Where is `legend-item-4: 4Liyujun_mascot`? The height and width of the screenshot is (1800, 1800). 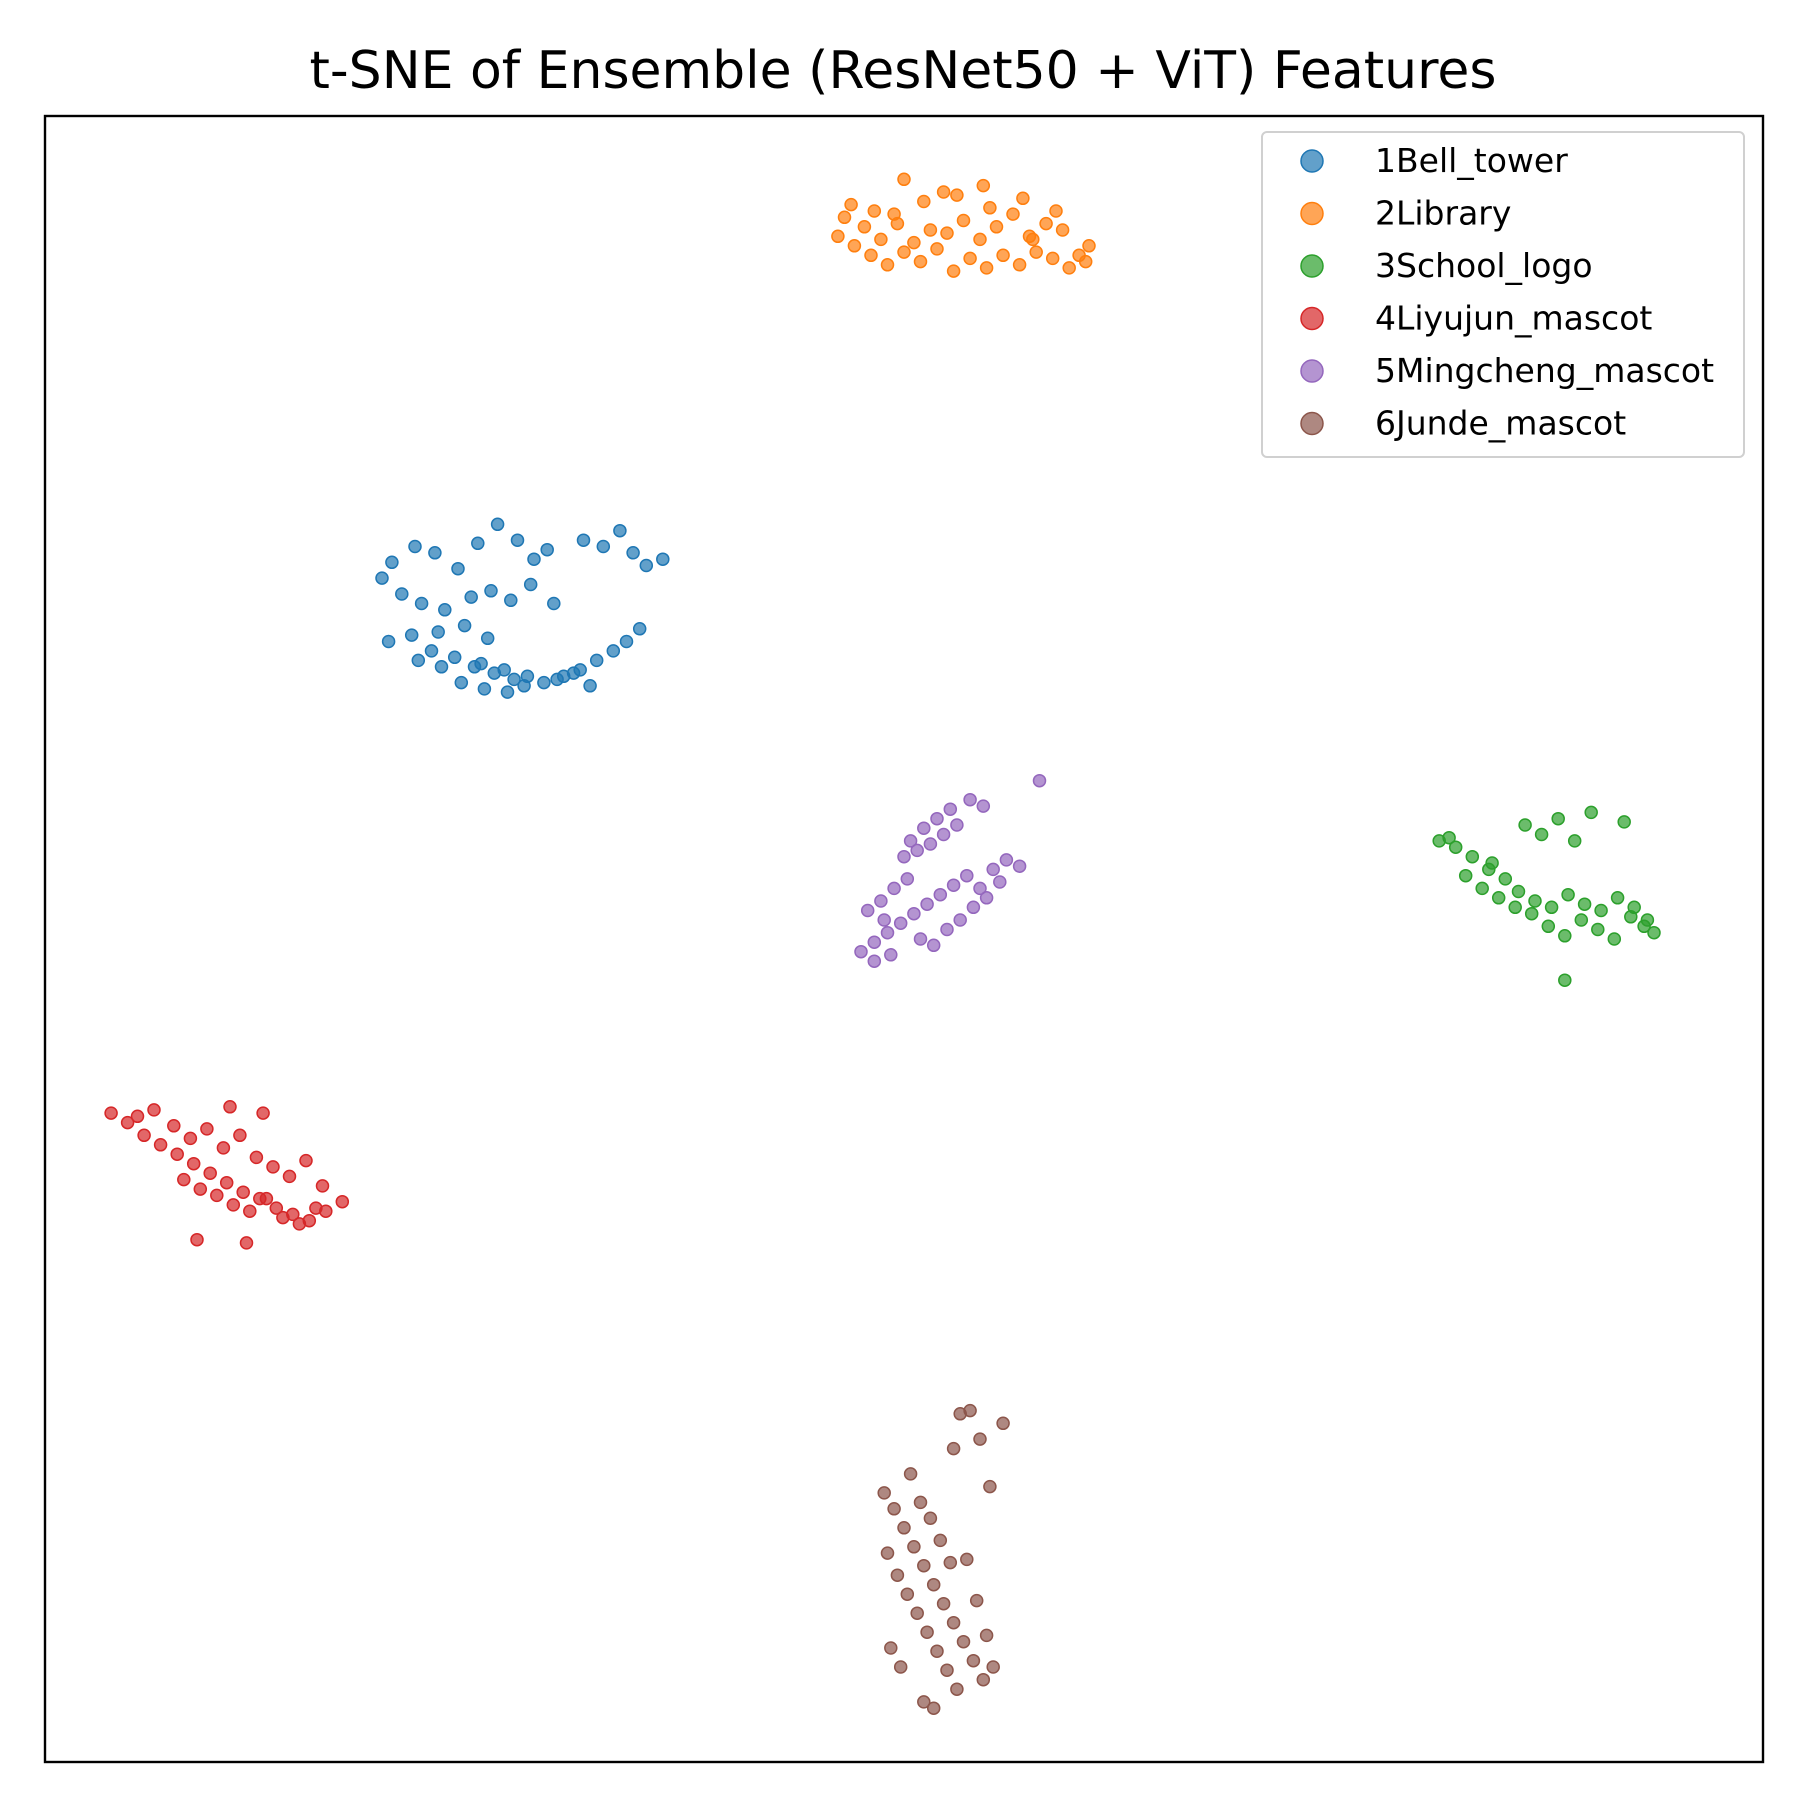
legend-item-4: 4Liyujun_mascot is located at coordinates (1476, 318).